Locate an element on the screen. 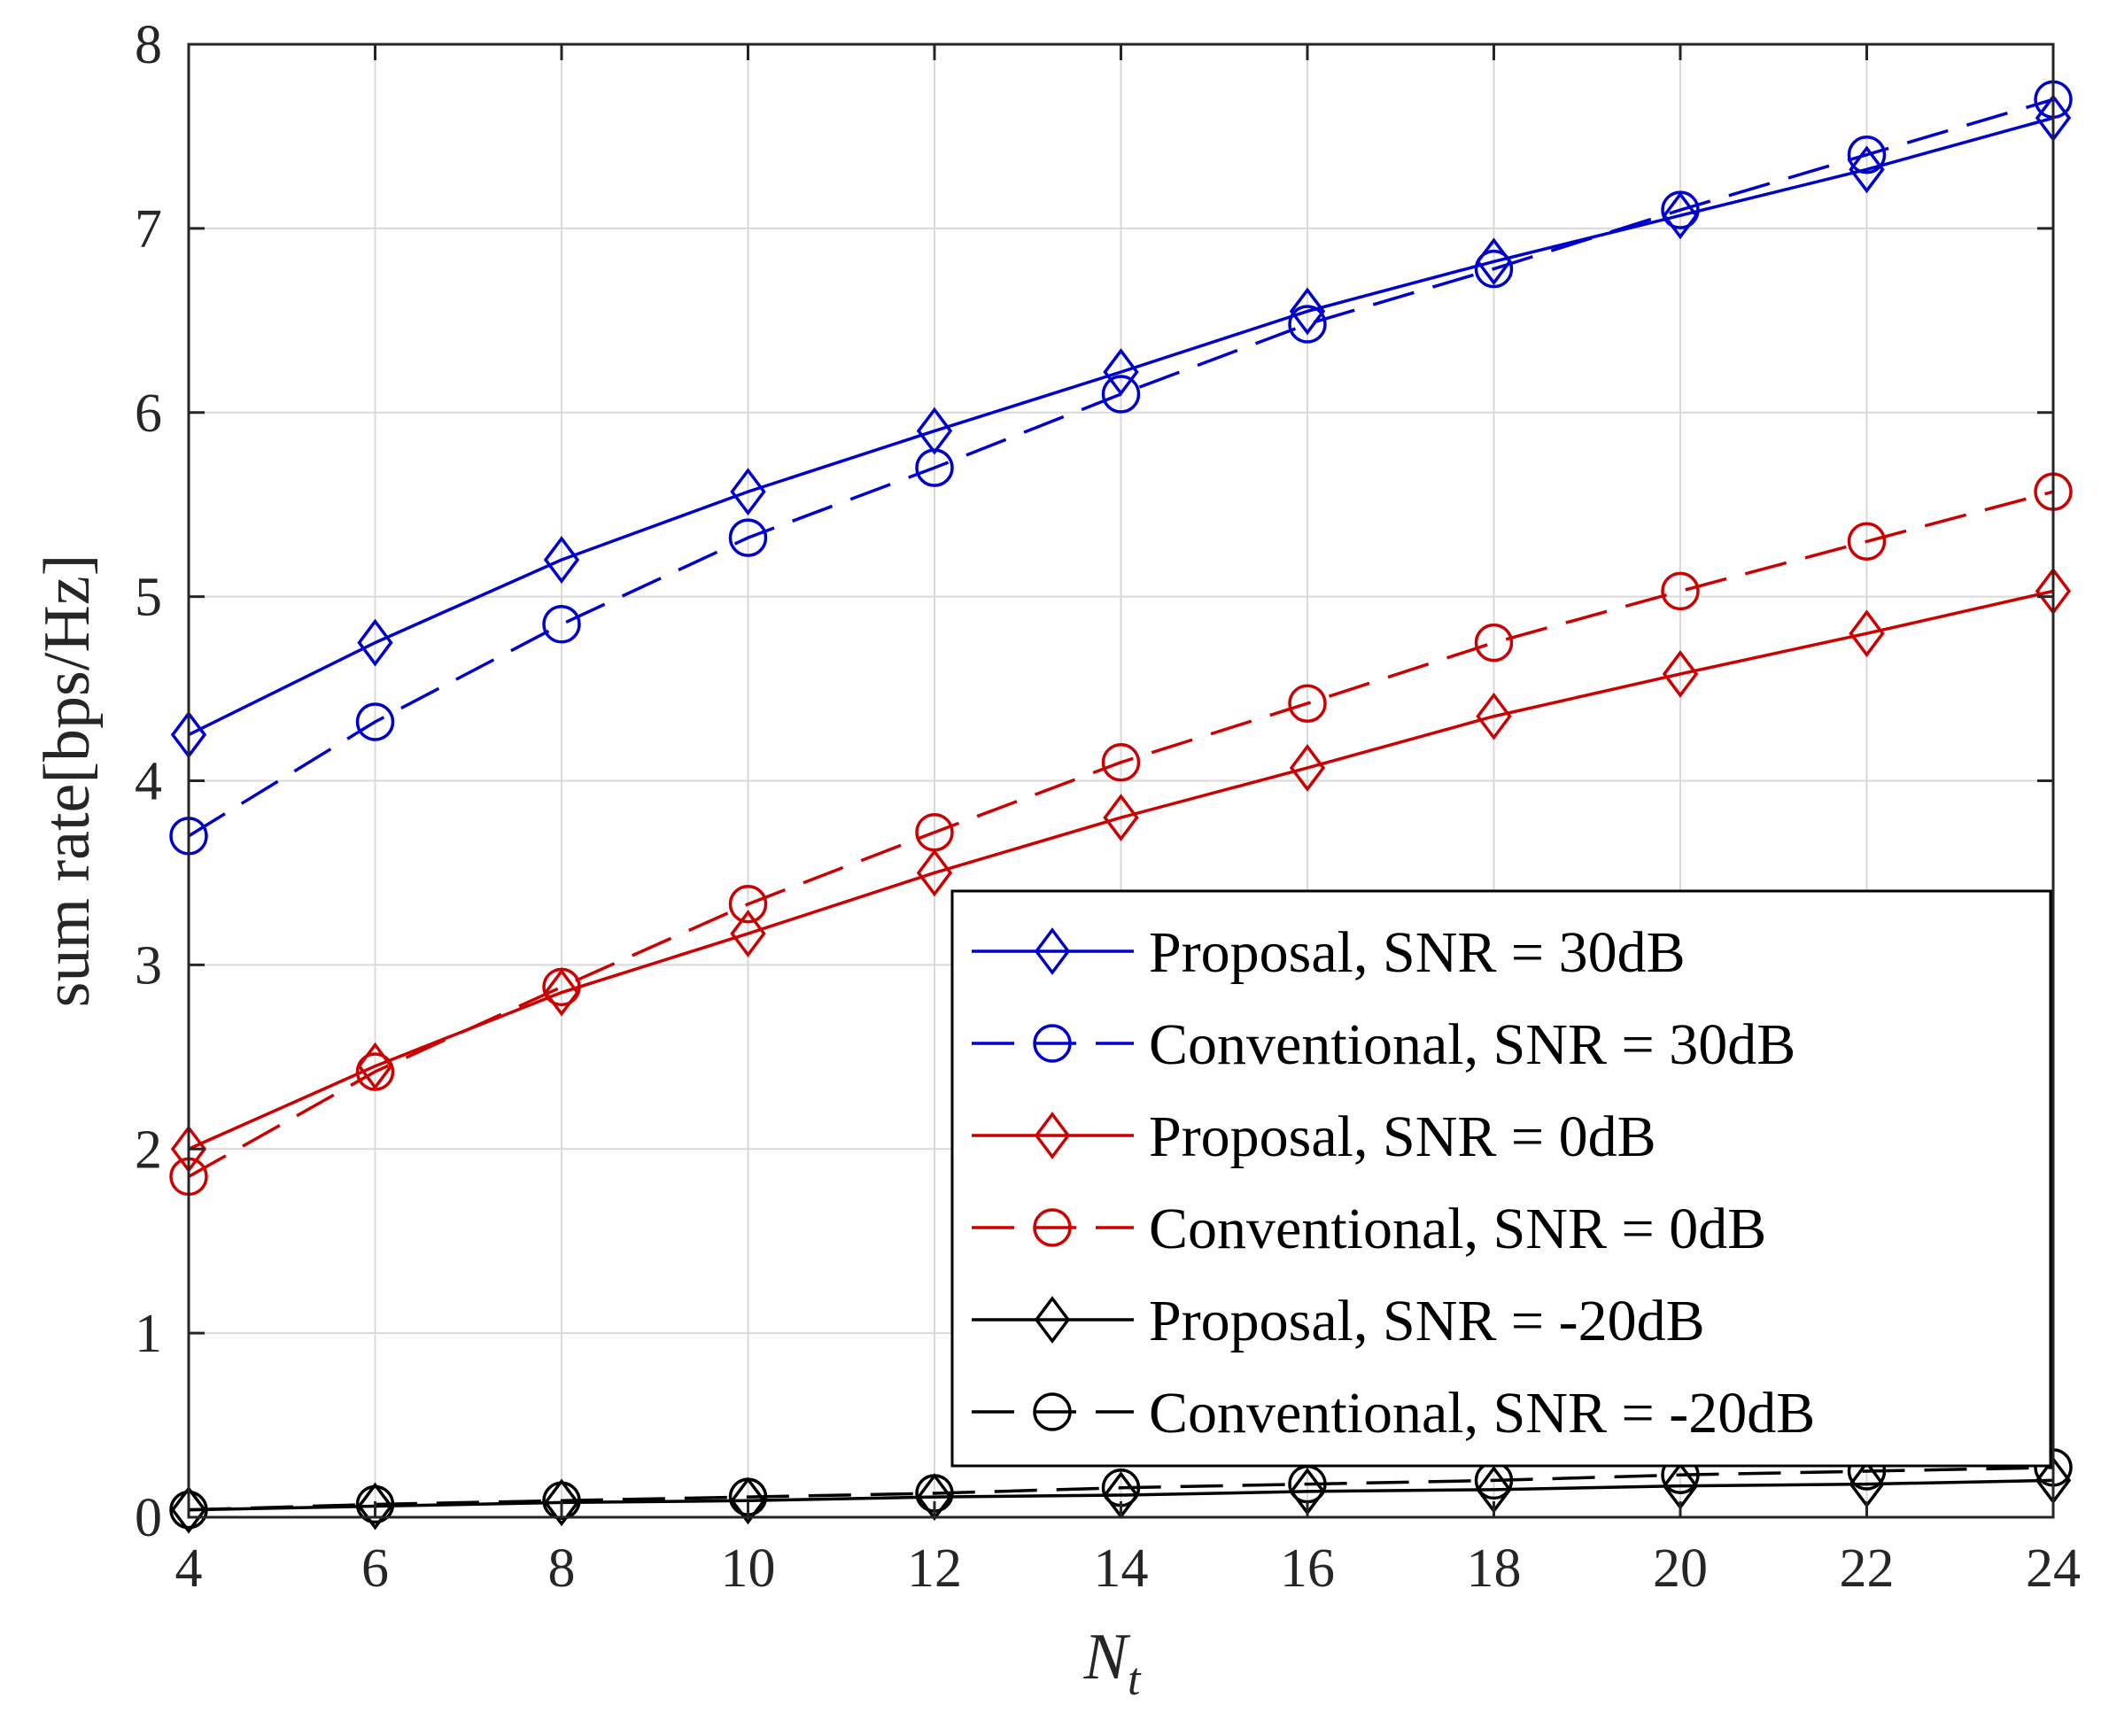 The height and width of the screenshot is (1736, 2109). legend-item: Conventional, SNR = 30dB is located at coordinates (1383, 1045).